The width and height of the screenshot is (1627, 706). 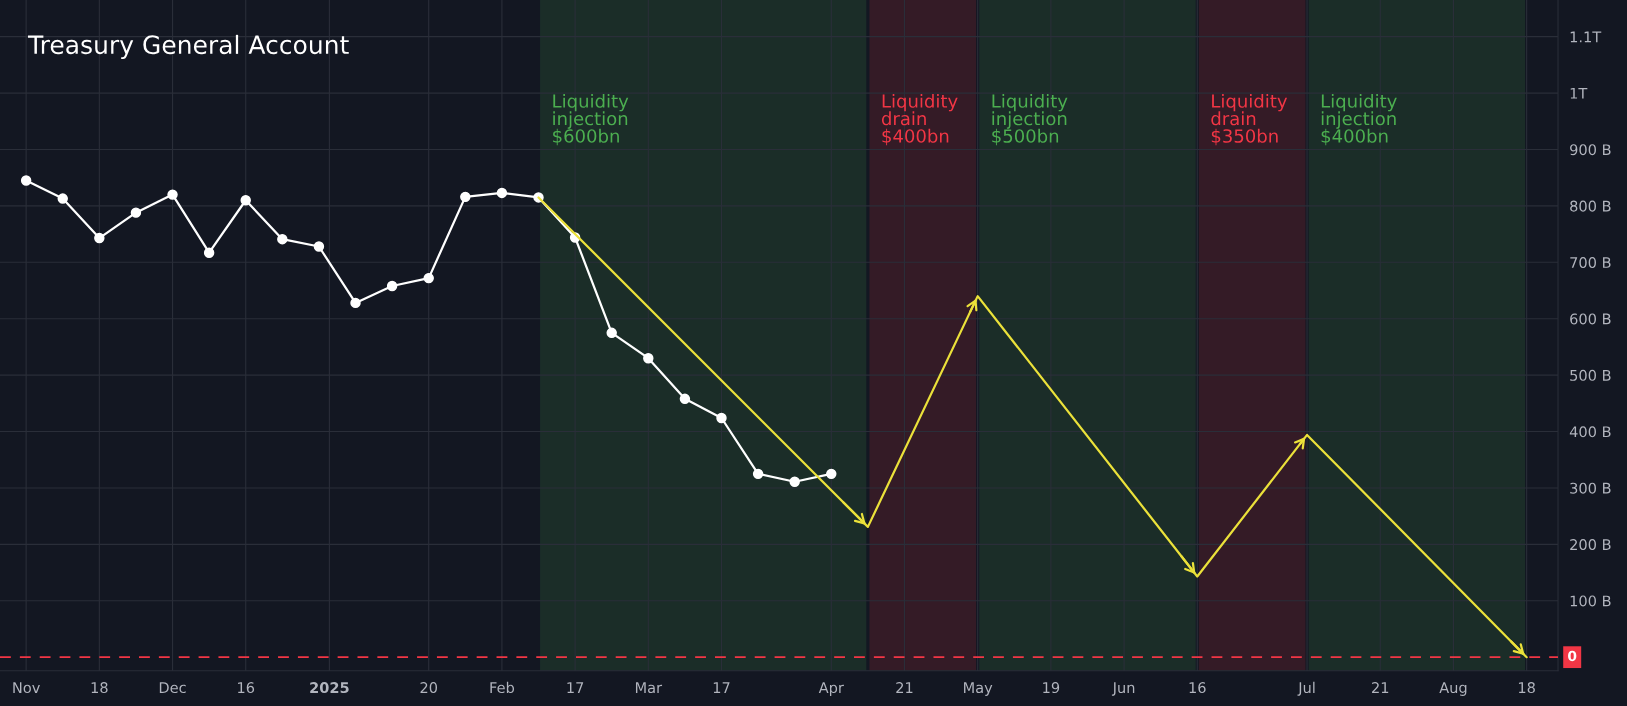 What do you see at coordinates (1590, 488) in the screenshot?
I see `y-tick-label: 300 B` at bounding box center [1590, 488].